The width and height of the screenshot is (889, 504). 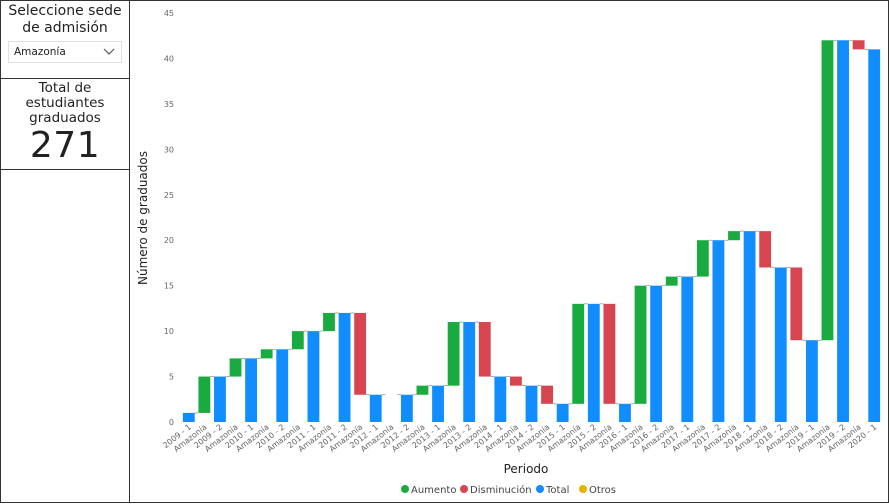 What do you see at coordinates (171, 422) in the screenshot?
I see `y-tick-label: 0` at bounding box center [171, 422].